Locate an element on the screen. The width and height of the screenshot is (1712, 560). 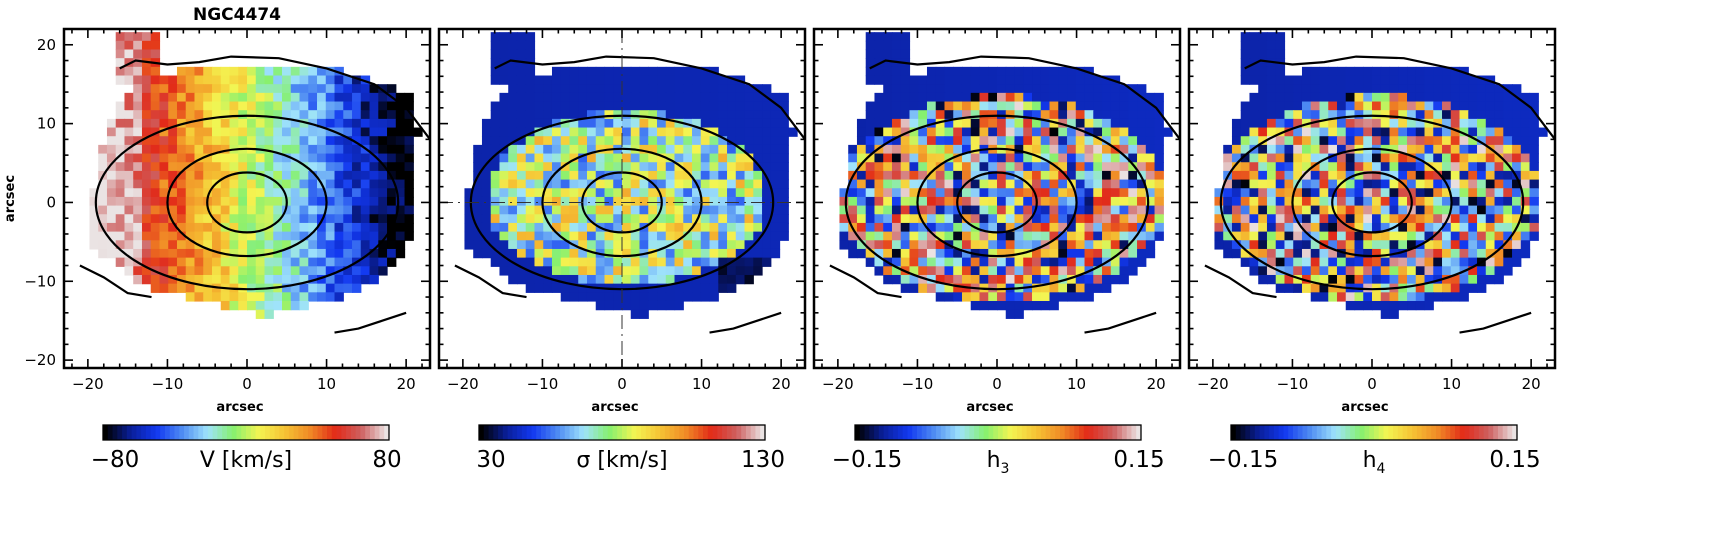
y-tick-label: 0 is located at coordinates (51, 202).